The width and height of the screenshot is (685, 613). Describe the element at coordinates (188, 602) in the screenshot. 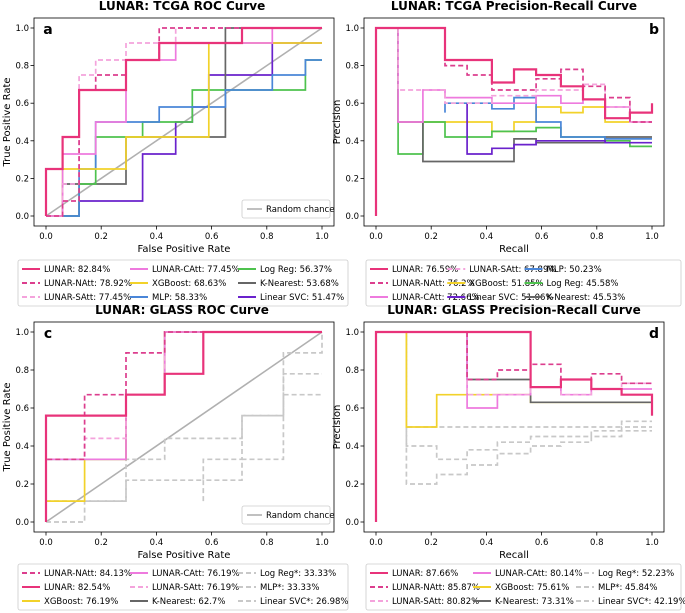

I see `legend-label: K-Nearest: 62.7%` at that location.